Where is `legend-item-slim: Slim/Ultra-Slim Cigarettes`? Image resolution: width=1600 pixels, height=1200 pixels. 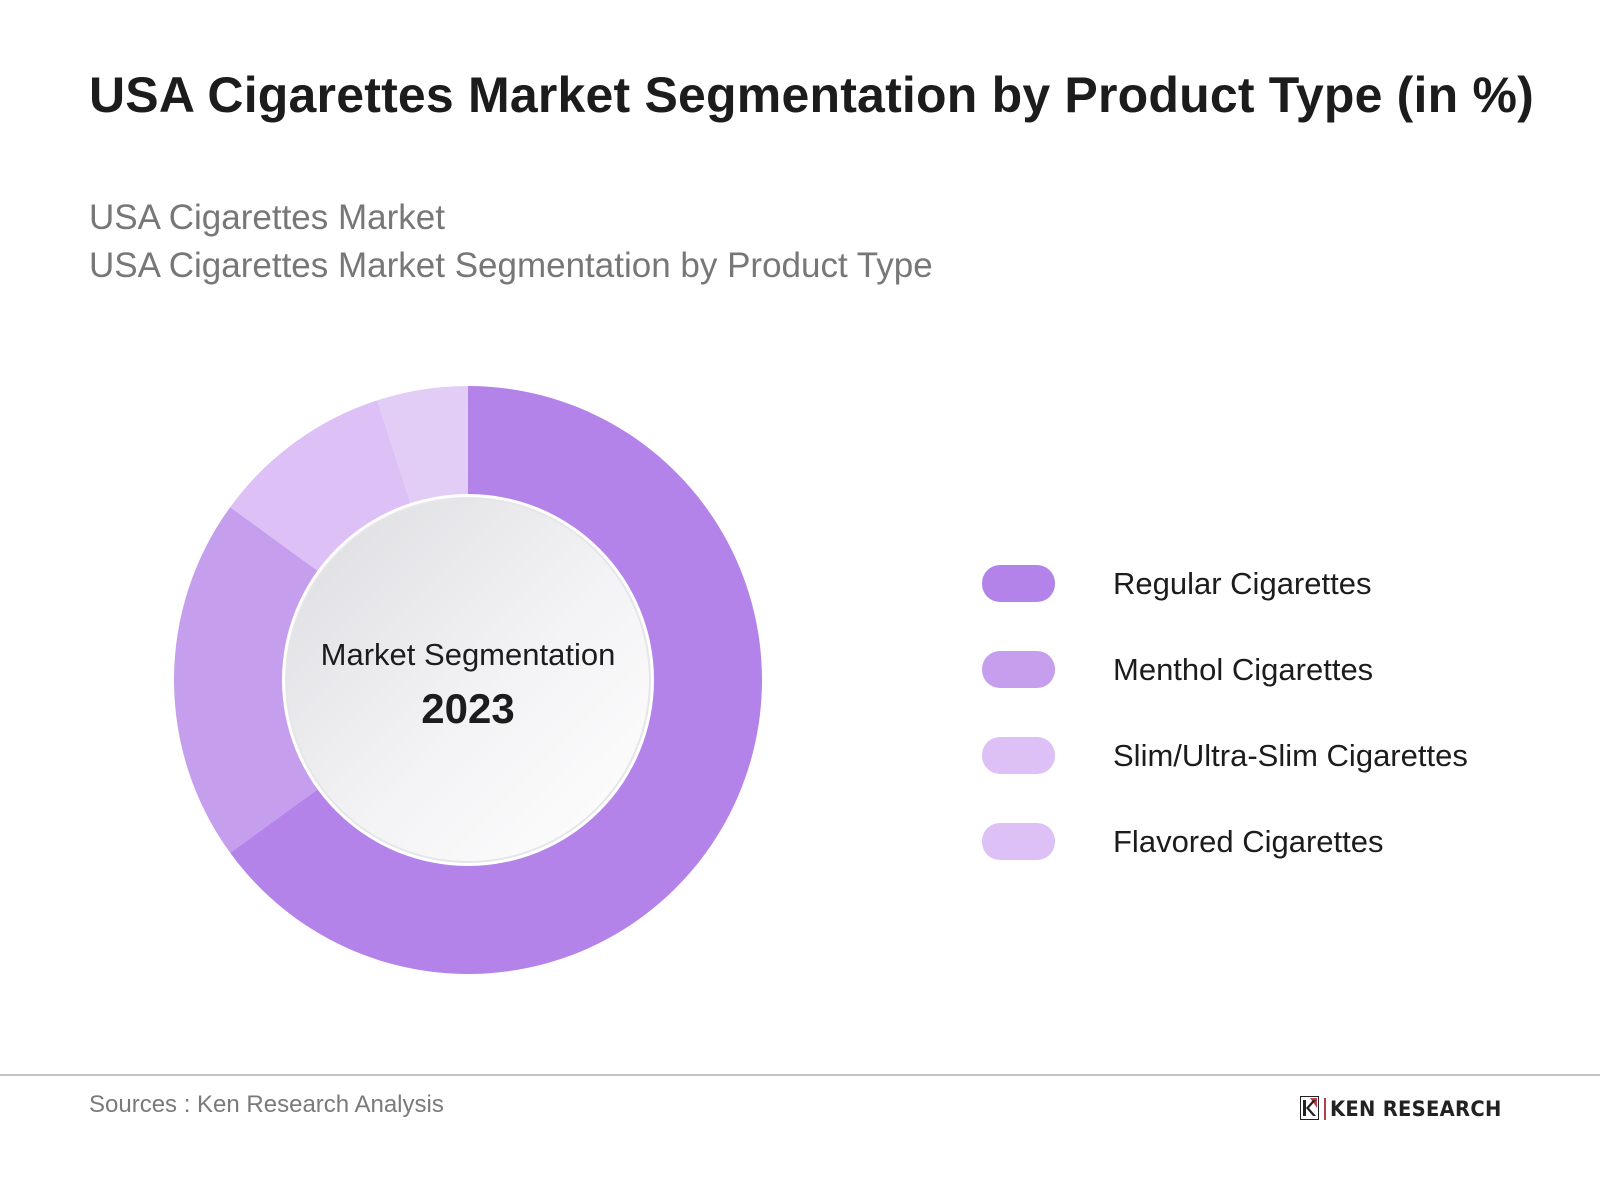 legend-item-slim: Slim/Ultra-Slim Cigarettes is located at coordinates (1262, 755).